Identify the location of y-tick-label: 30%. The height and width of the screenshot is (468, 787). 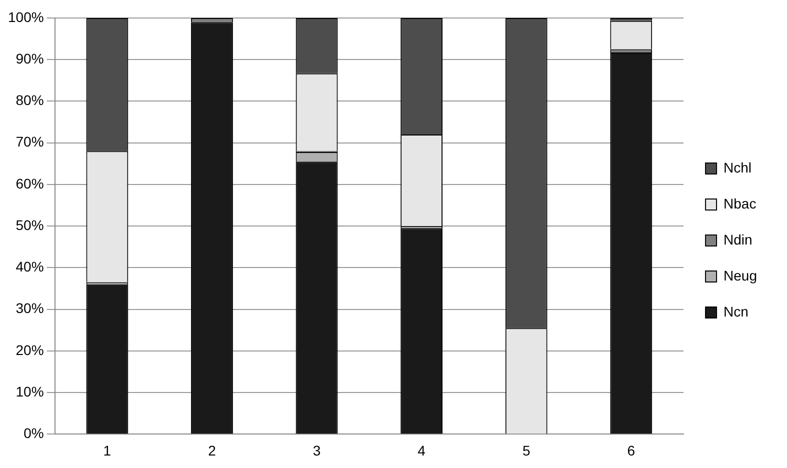
(30, 308).